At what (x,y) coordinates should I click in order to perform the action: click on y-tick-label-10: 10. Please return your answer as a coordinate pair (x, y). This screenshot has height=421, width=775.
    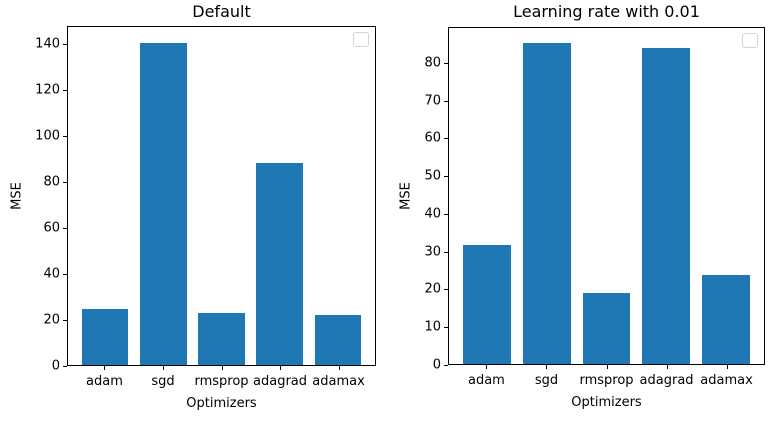
    Looking at the image, I should click on (432, 327).